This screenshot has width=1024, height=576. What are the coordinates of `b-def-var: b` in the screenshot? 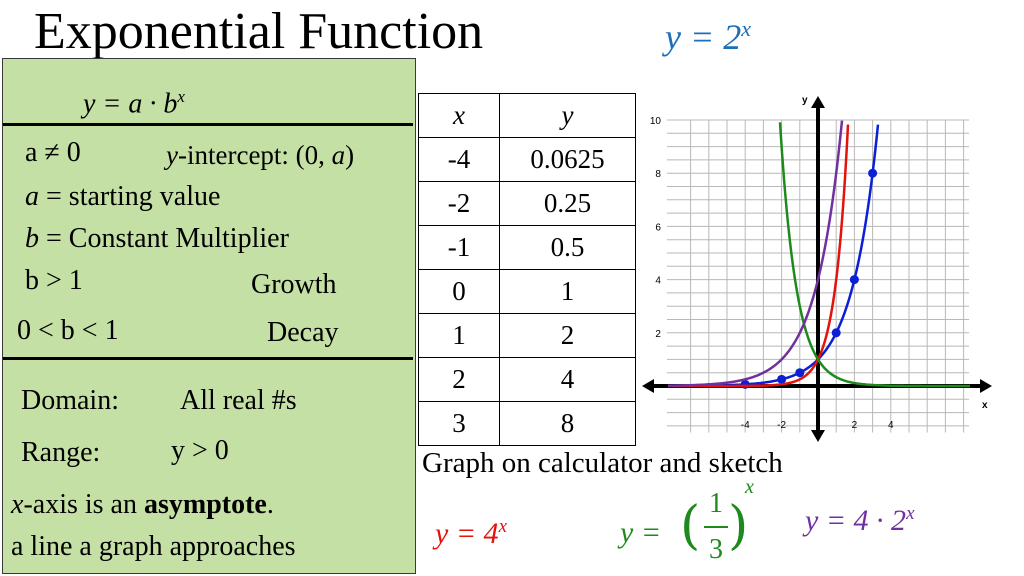 It's located at (32, 238).